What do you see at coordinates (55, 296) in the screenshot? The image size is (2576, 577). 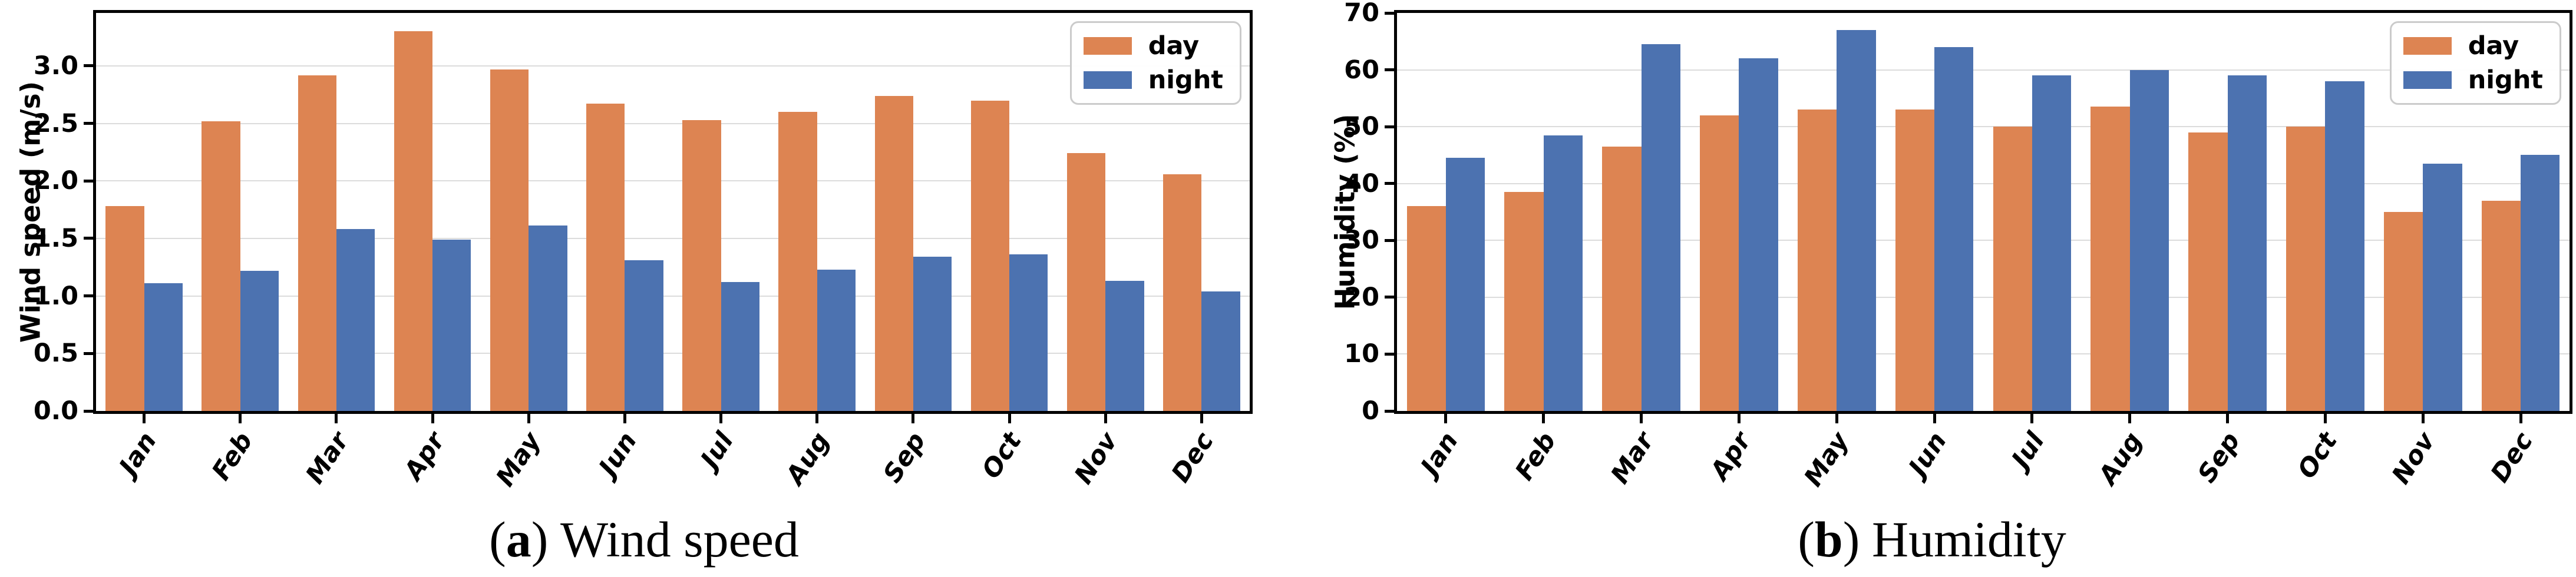 I see `y-tick-label: 1.0` at bounding box center [55, 296].